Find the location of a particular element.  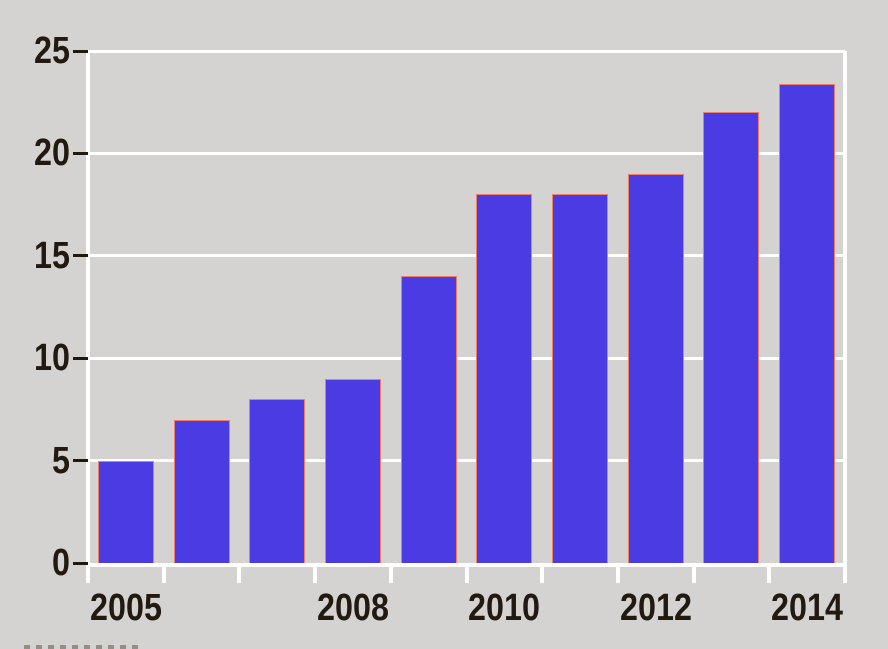

cutoff-text-fragment is located at coordinates (83, 647).